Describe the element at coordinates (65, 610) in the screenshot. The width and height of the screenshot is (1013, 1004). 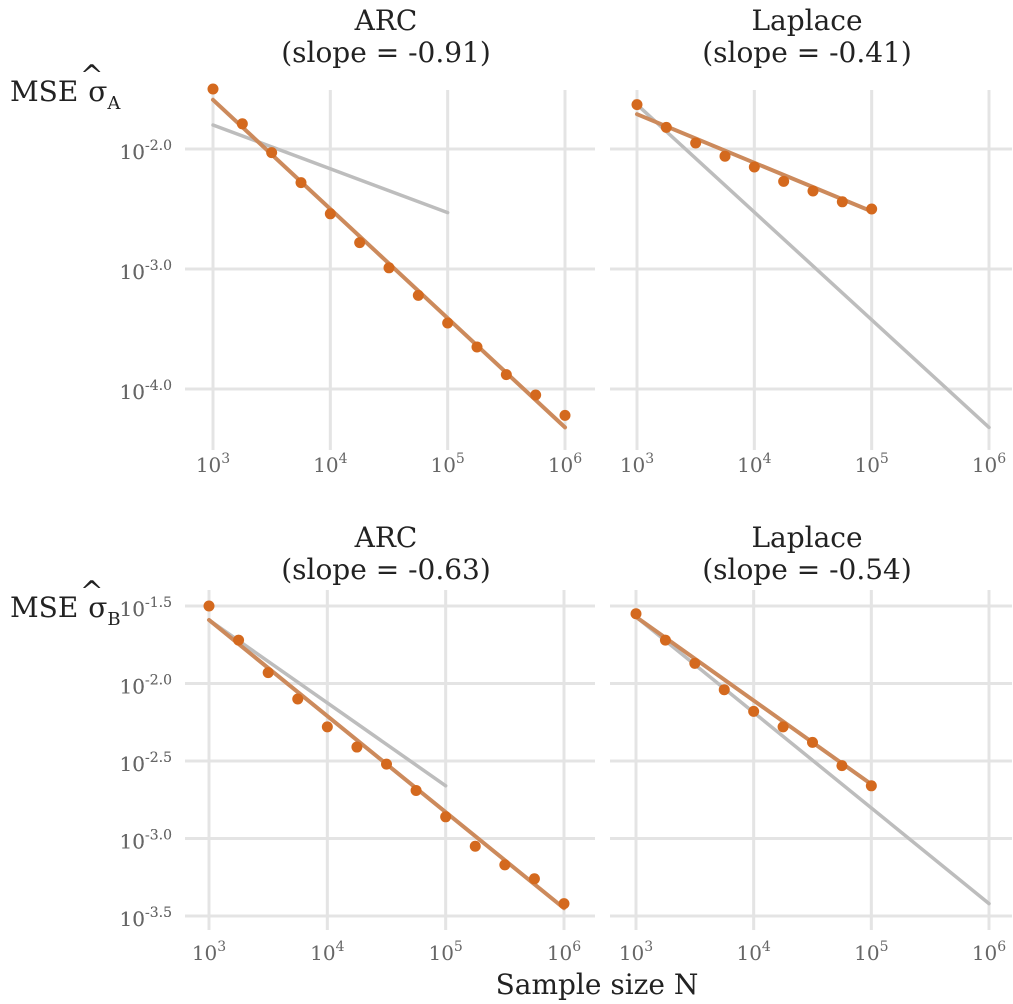
I see `row-label-text: MSE σB` at that location.